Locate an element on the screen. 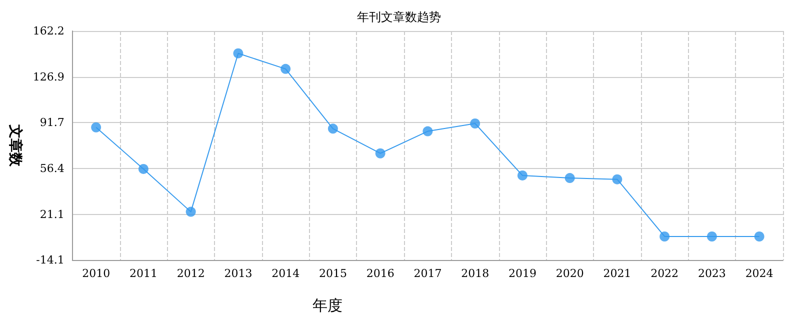  x-tick-label: 2015 is located at coordinates (332, 273).